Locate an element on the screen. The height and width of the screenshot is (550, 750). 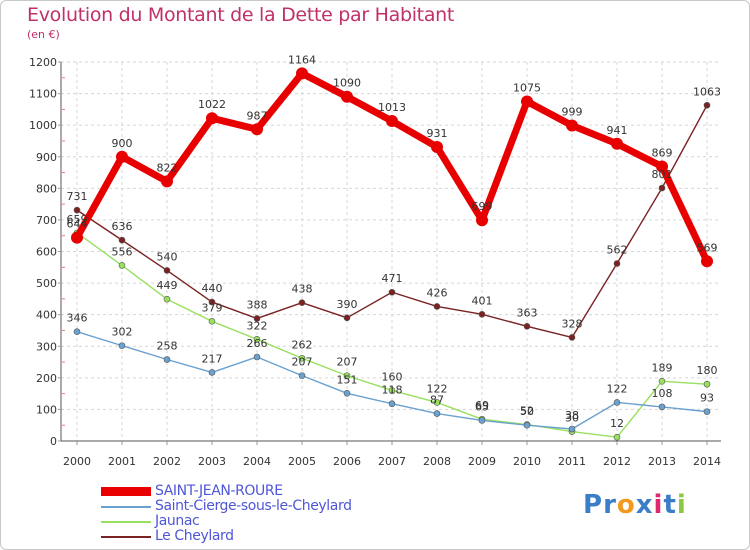
data-label-saint-jean-roure: 699 is located at coordinates (482, 206).